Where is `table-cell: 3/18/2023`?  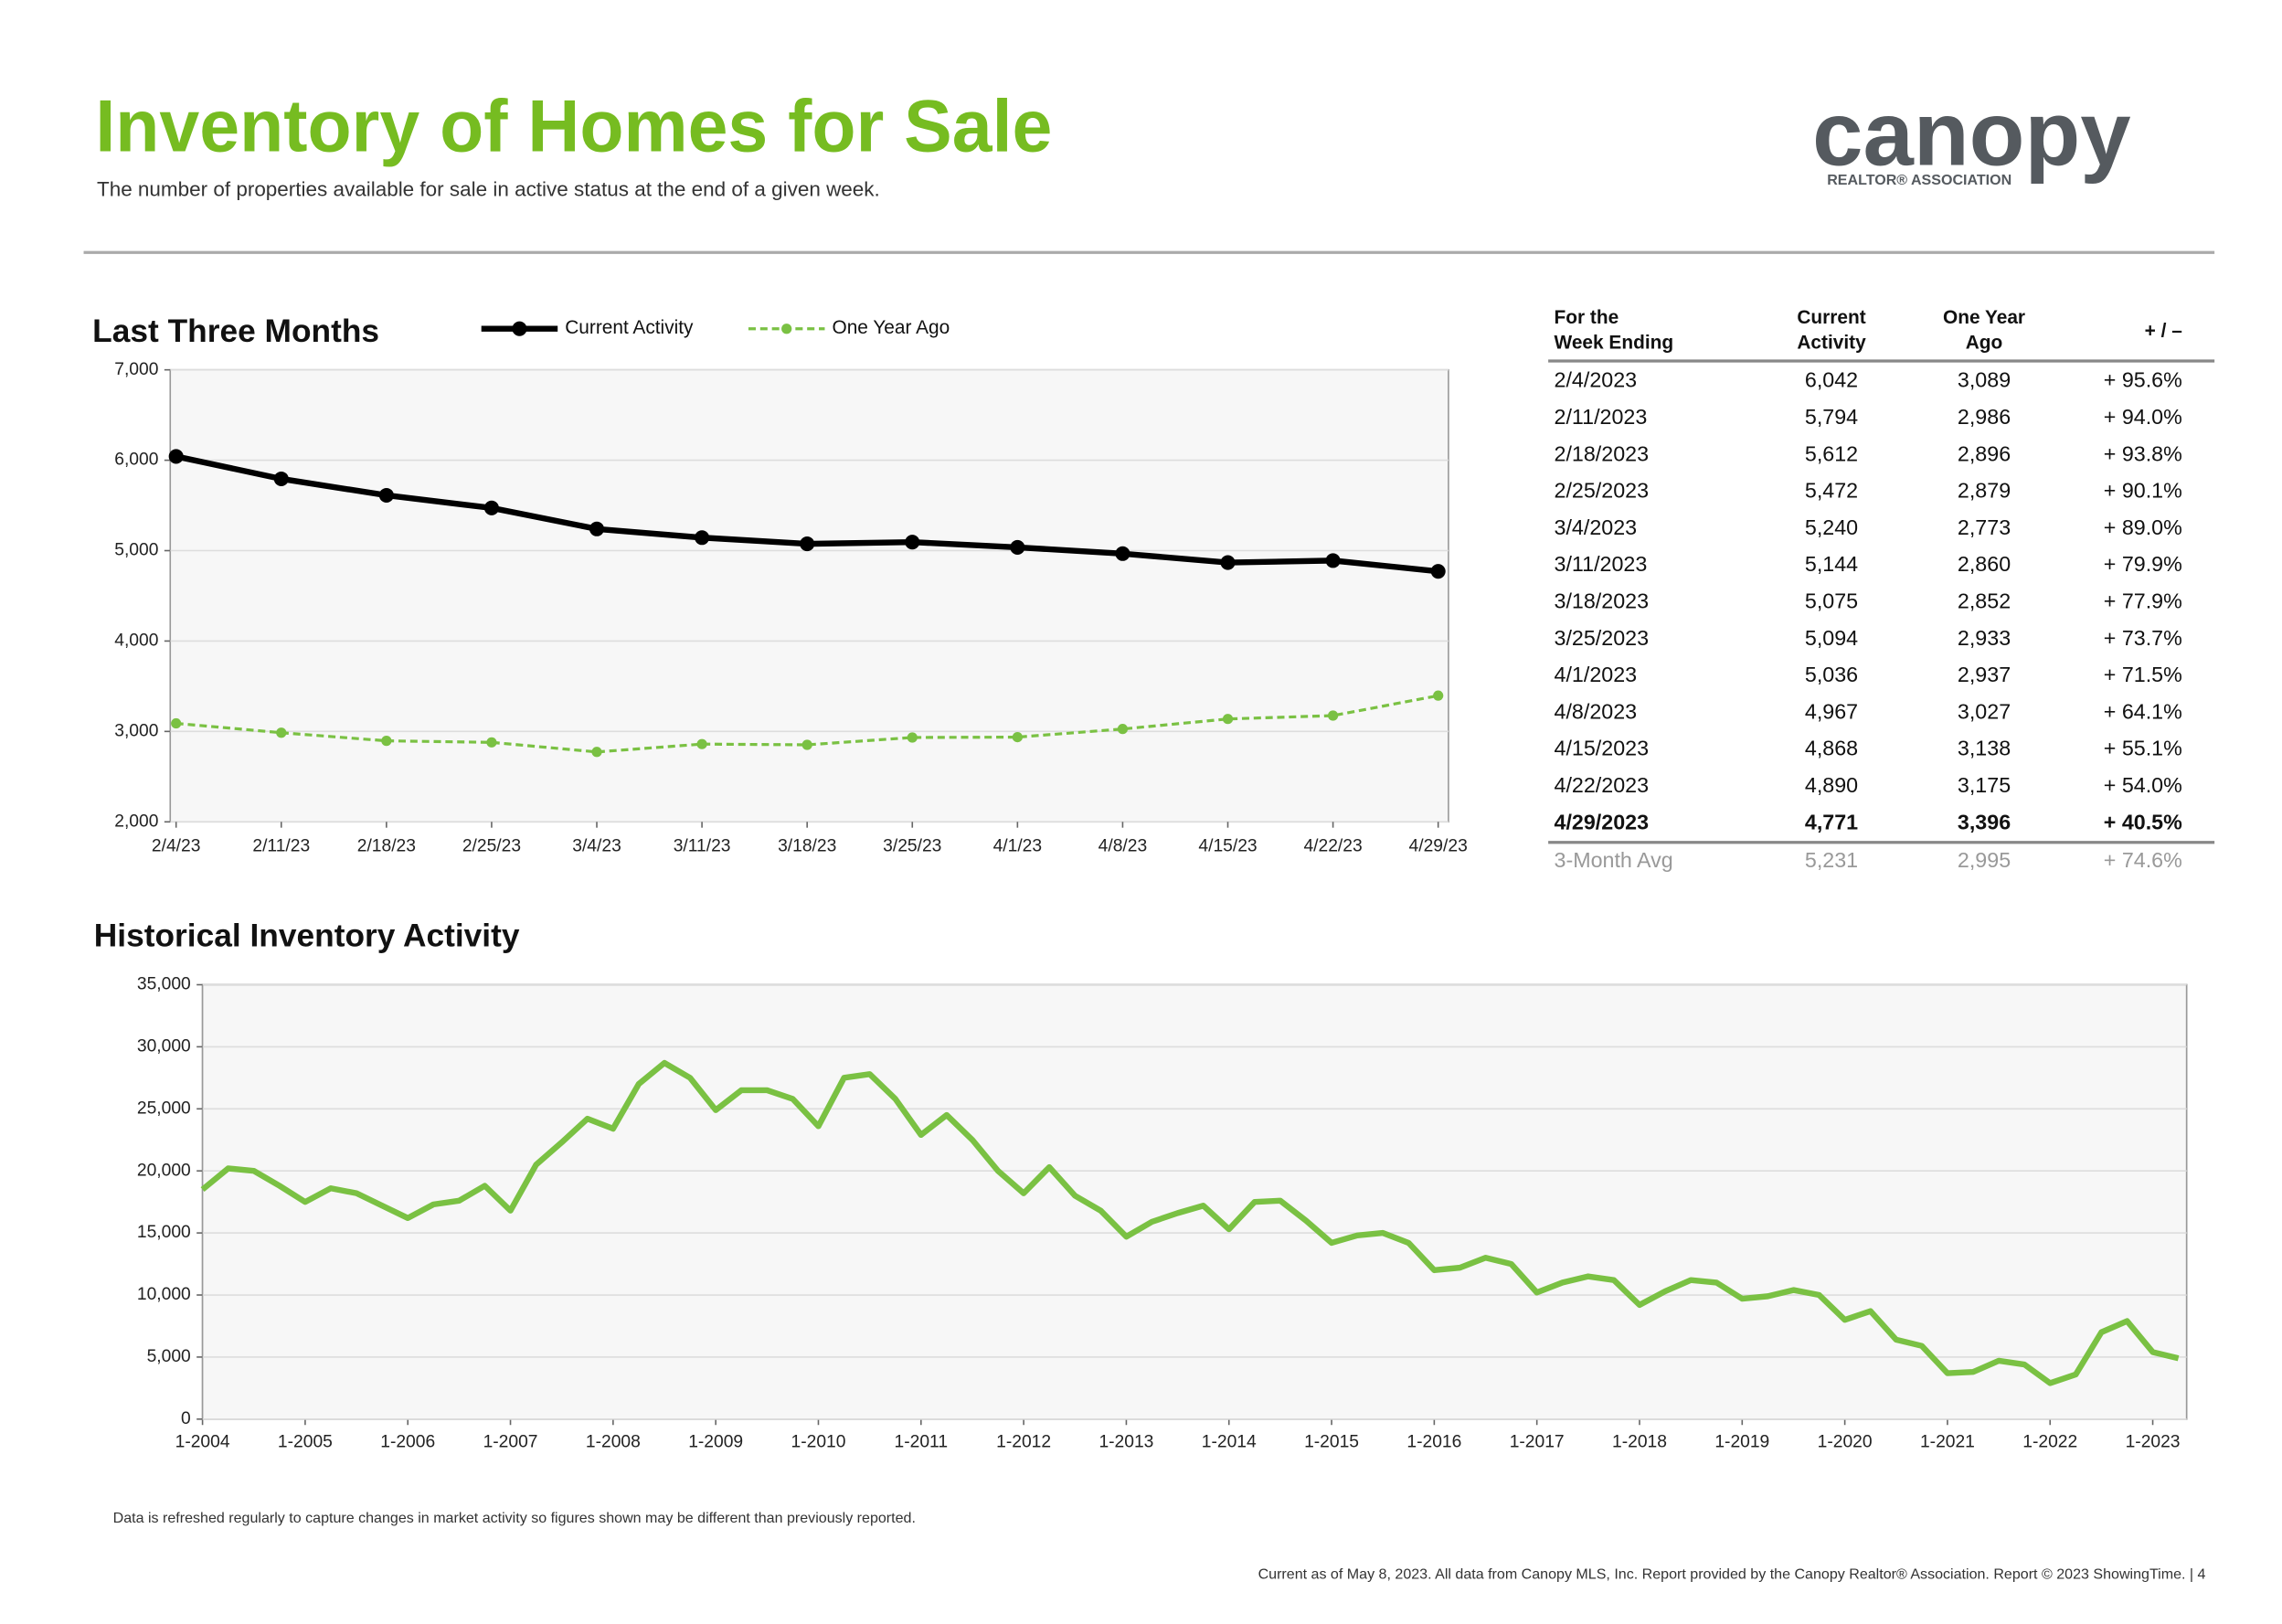
table-cell: 3/18/2023 is located at coordinates (1602, 601).